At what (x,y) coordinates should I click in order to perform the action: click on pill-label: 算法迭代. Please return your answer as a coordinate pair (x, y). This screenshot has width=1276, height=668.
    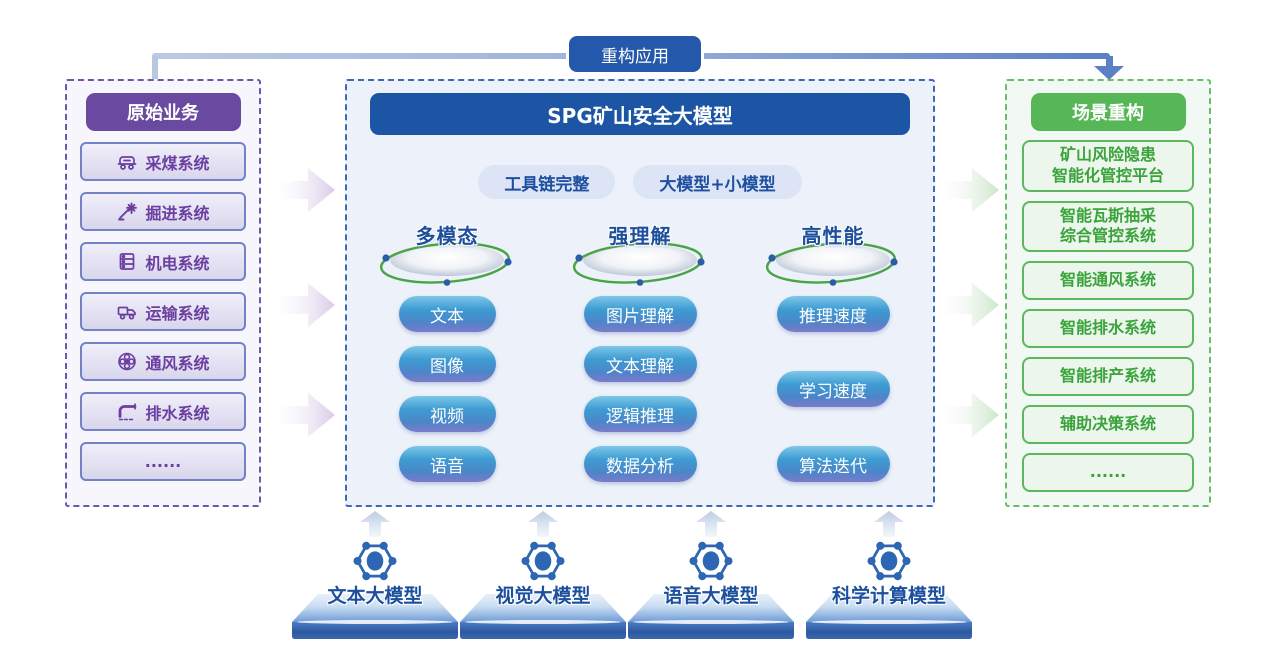
    Looking at the image, I should click on (833, 466).